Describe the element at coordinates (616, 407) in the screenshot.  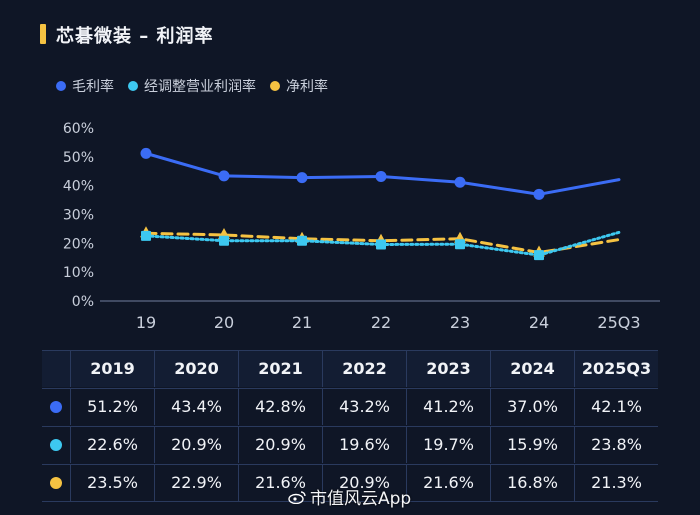
I see `table-cell: 42.1%` at that location.